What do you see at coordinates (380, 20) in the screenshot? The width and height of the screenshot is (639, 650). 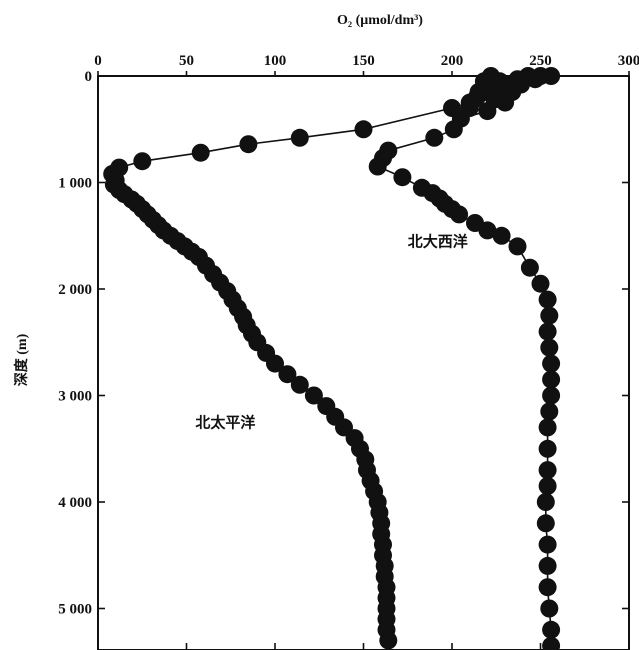 I see `x-axis-title: O₂ (μmol/dm³)` at bounding box center [380, 20].